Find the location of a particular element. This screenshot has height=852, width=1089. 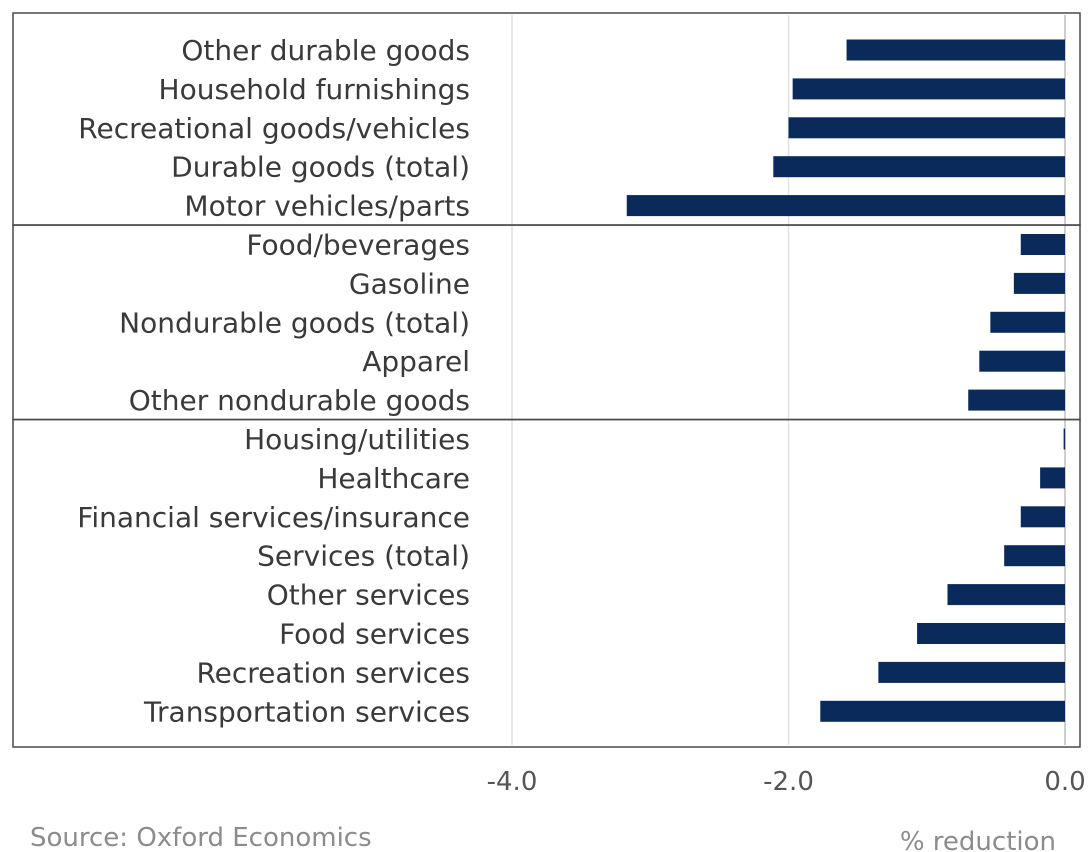

category-label: Food/beverages is located at coordinates (358, 245).